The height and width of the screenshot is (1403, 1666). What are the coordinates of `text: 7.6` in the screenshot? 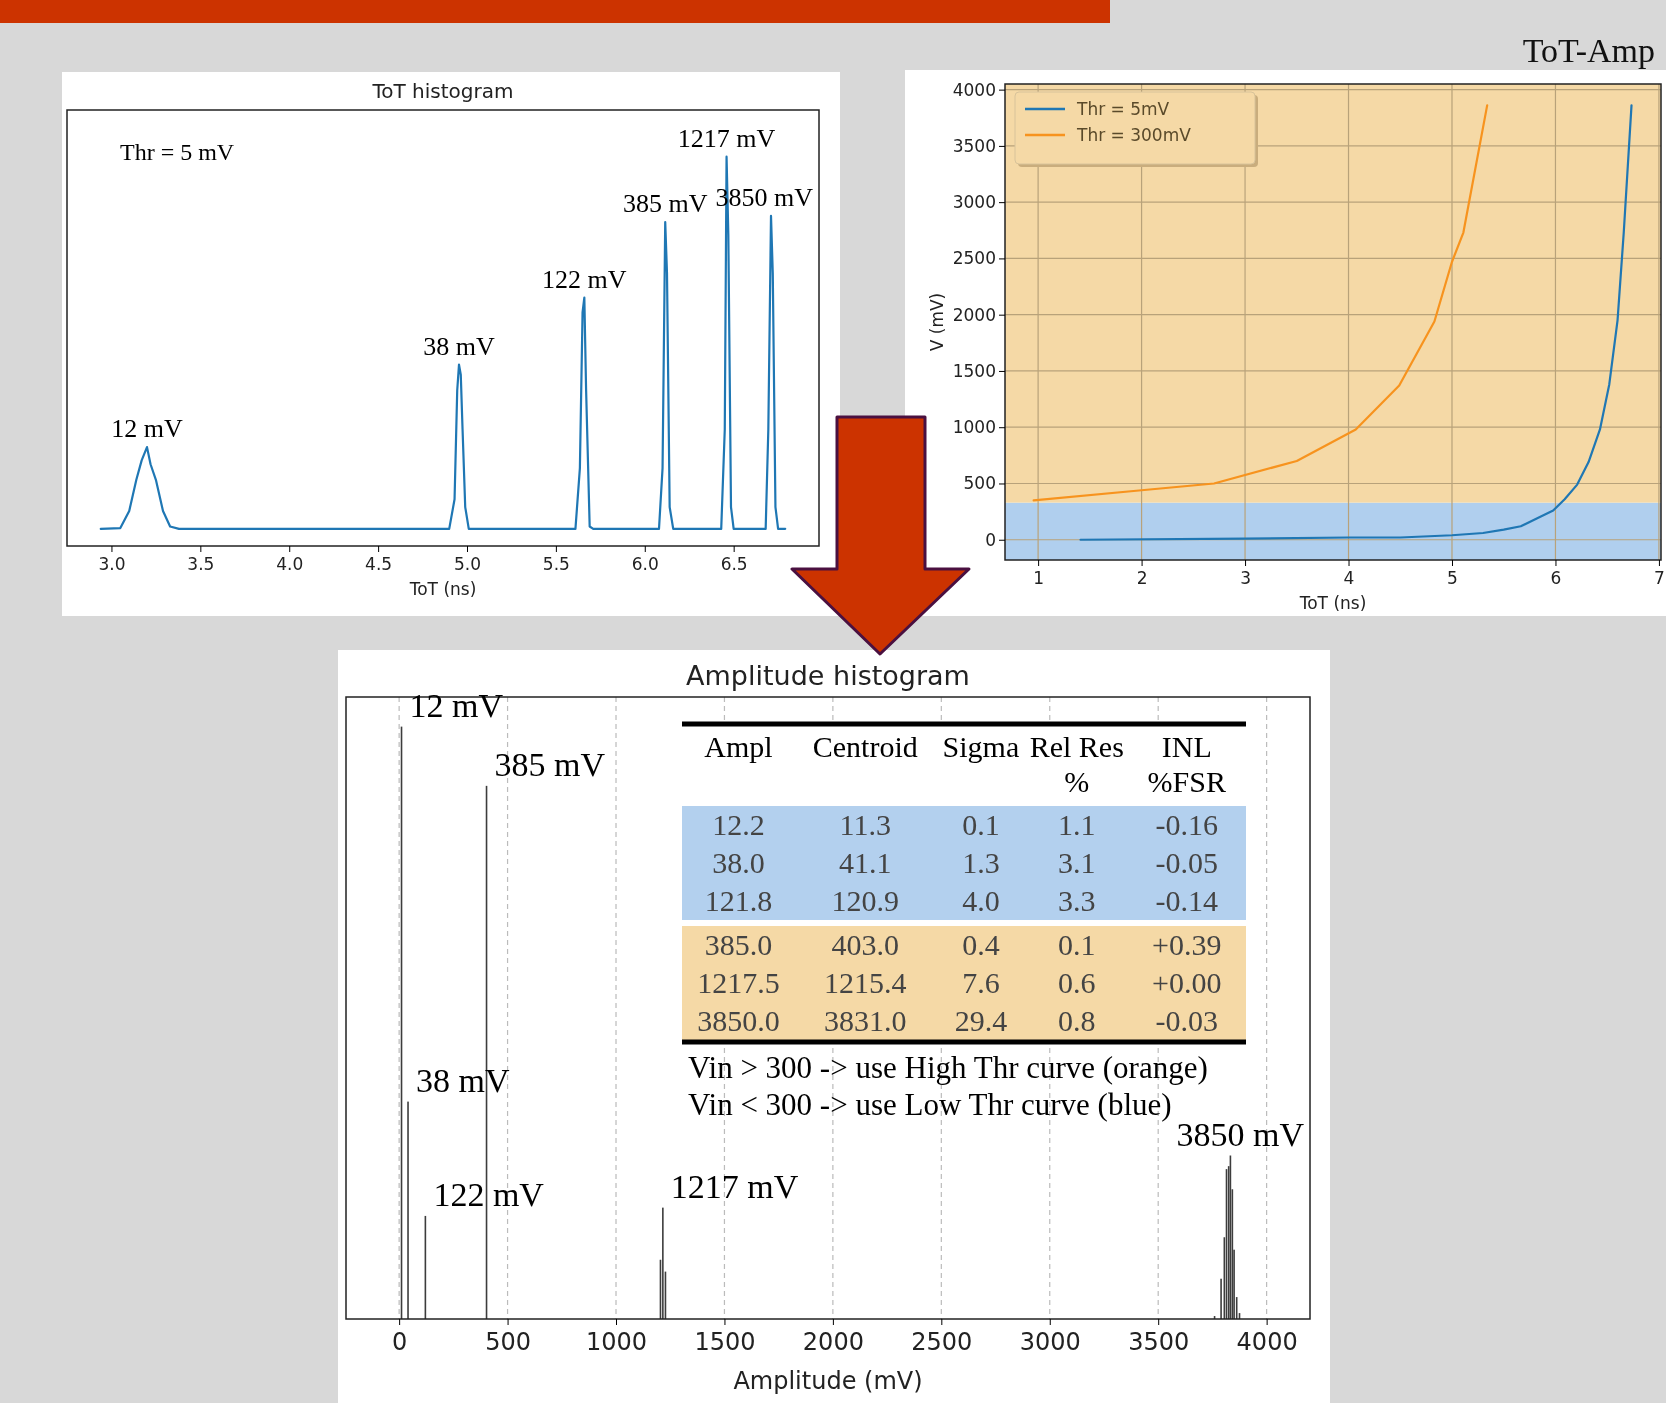 It's located at (981, 982).